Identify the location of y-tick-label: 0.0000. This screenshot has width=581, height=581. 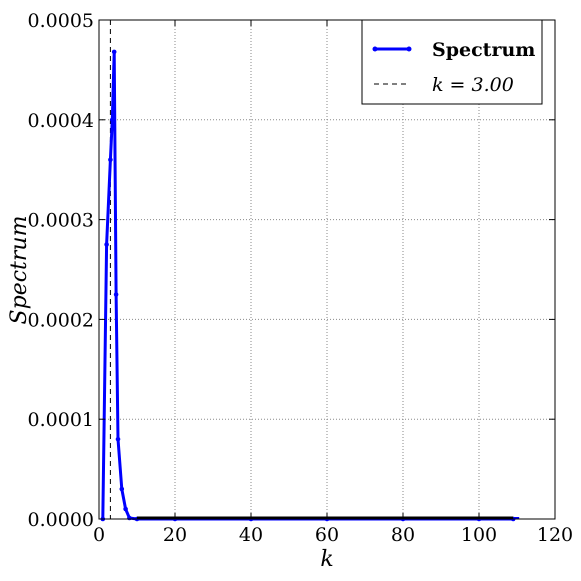
(61, 520).